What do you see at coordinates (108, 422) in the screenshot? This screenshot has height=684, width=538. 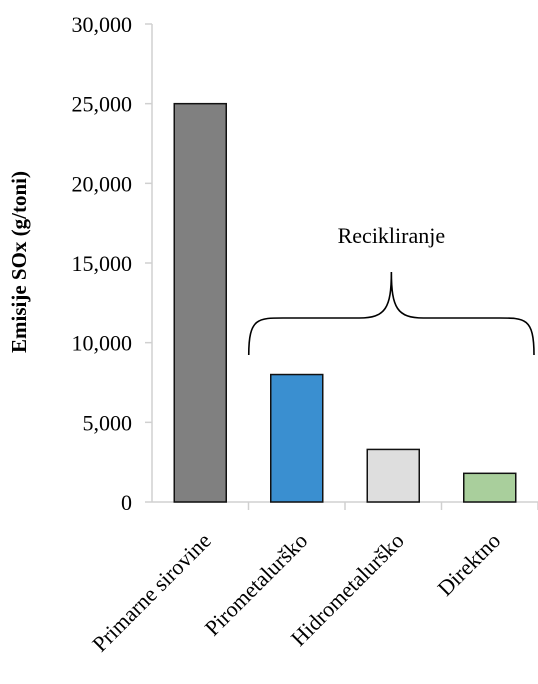 I see `y-tick-label: 5,000` at bounding box center [108, 422].